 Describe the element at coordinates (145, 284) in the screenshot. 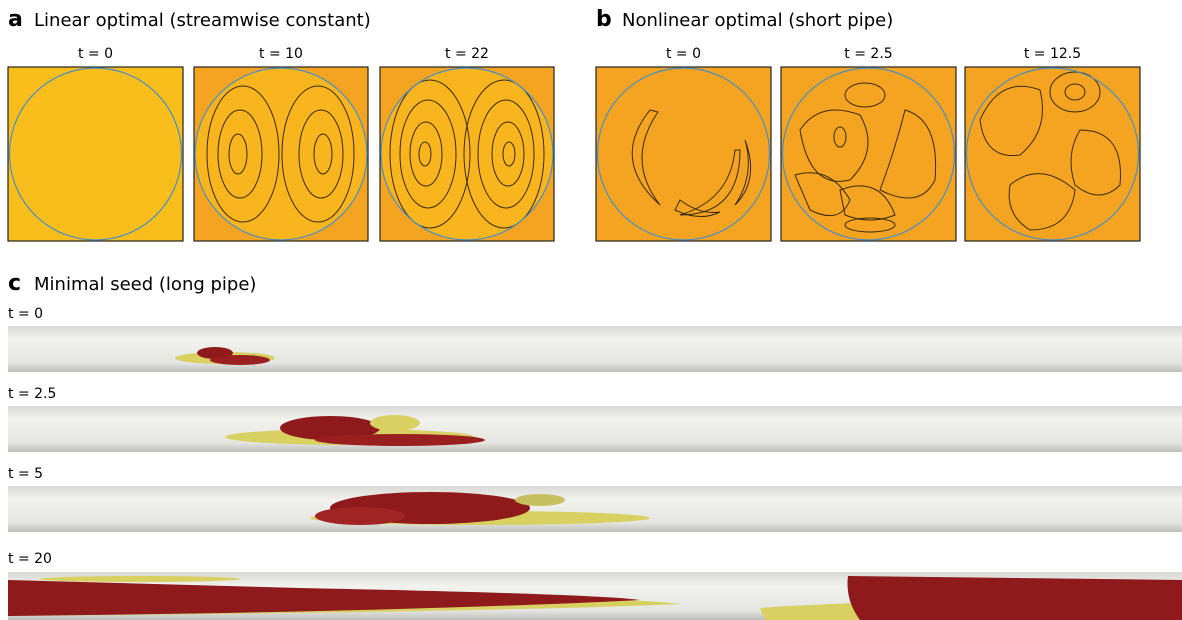

I see `panel-title: Minimal seed (long pipe)` at that location.